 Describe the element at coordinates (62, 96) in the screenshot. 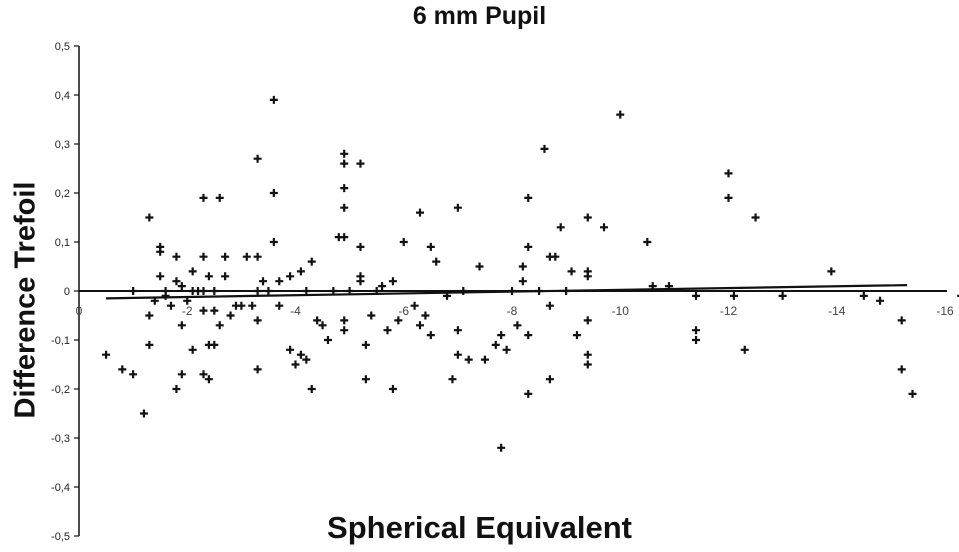

I see `y-tick-label: 0,4` at that location.